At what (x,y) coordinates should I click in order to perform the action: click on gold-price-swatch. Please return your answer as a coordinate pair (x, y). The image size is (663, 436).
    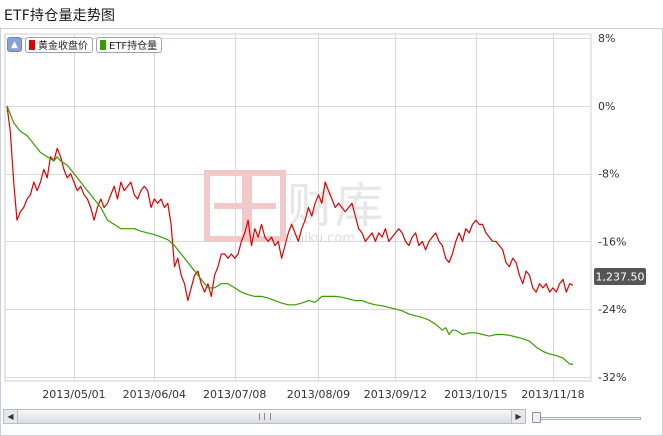
    Looking at the image, I should click on (32, 44).